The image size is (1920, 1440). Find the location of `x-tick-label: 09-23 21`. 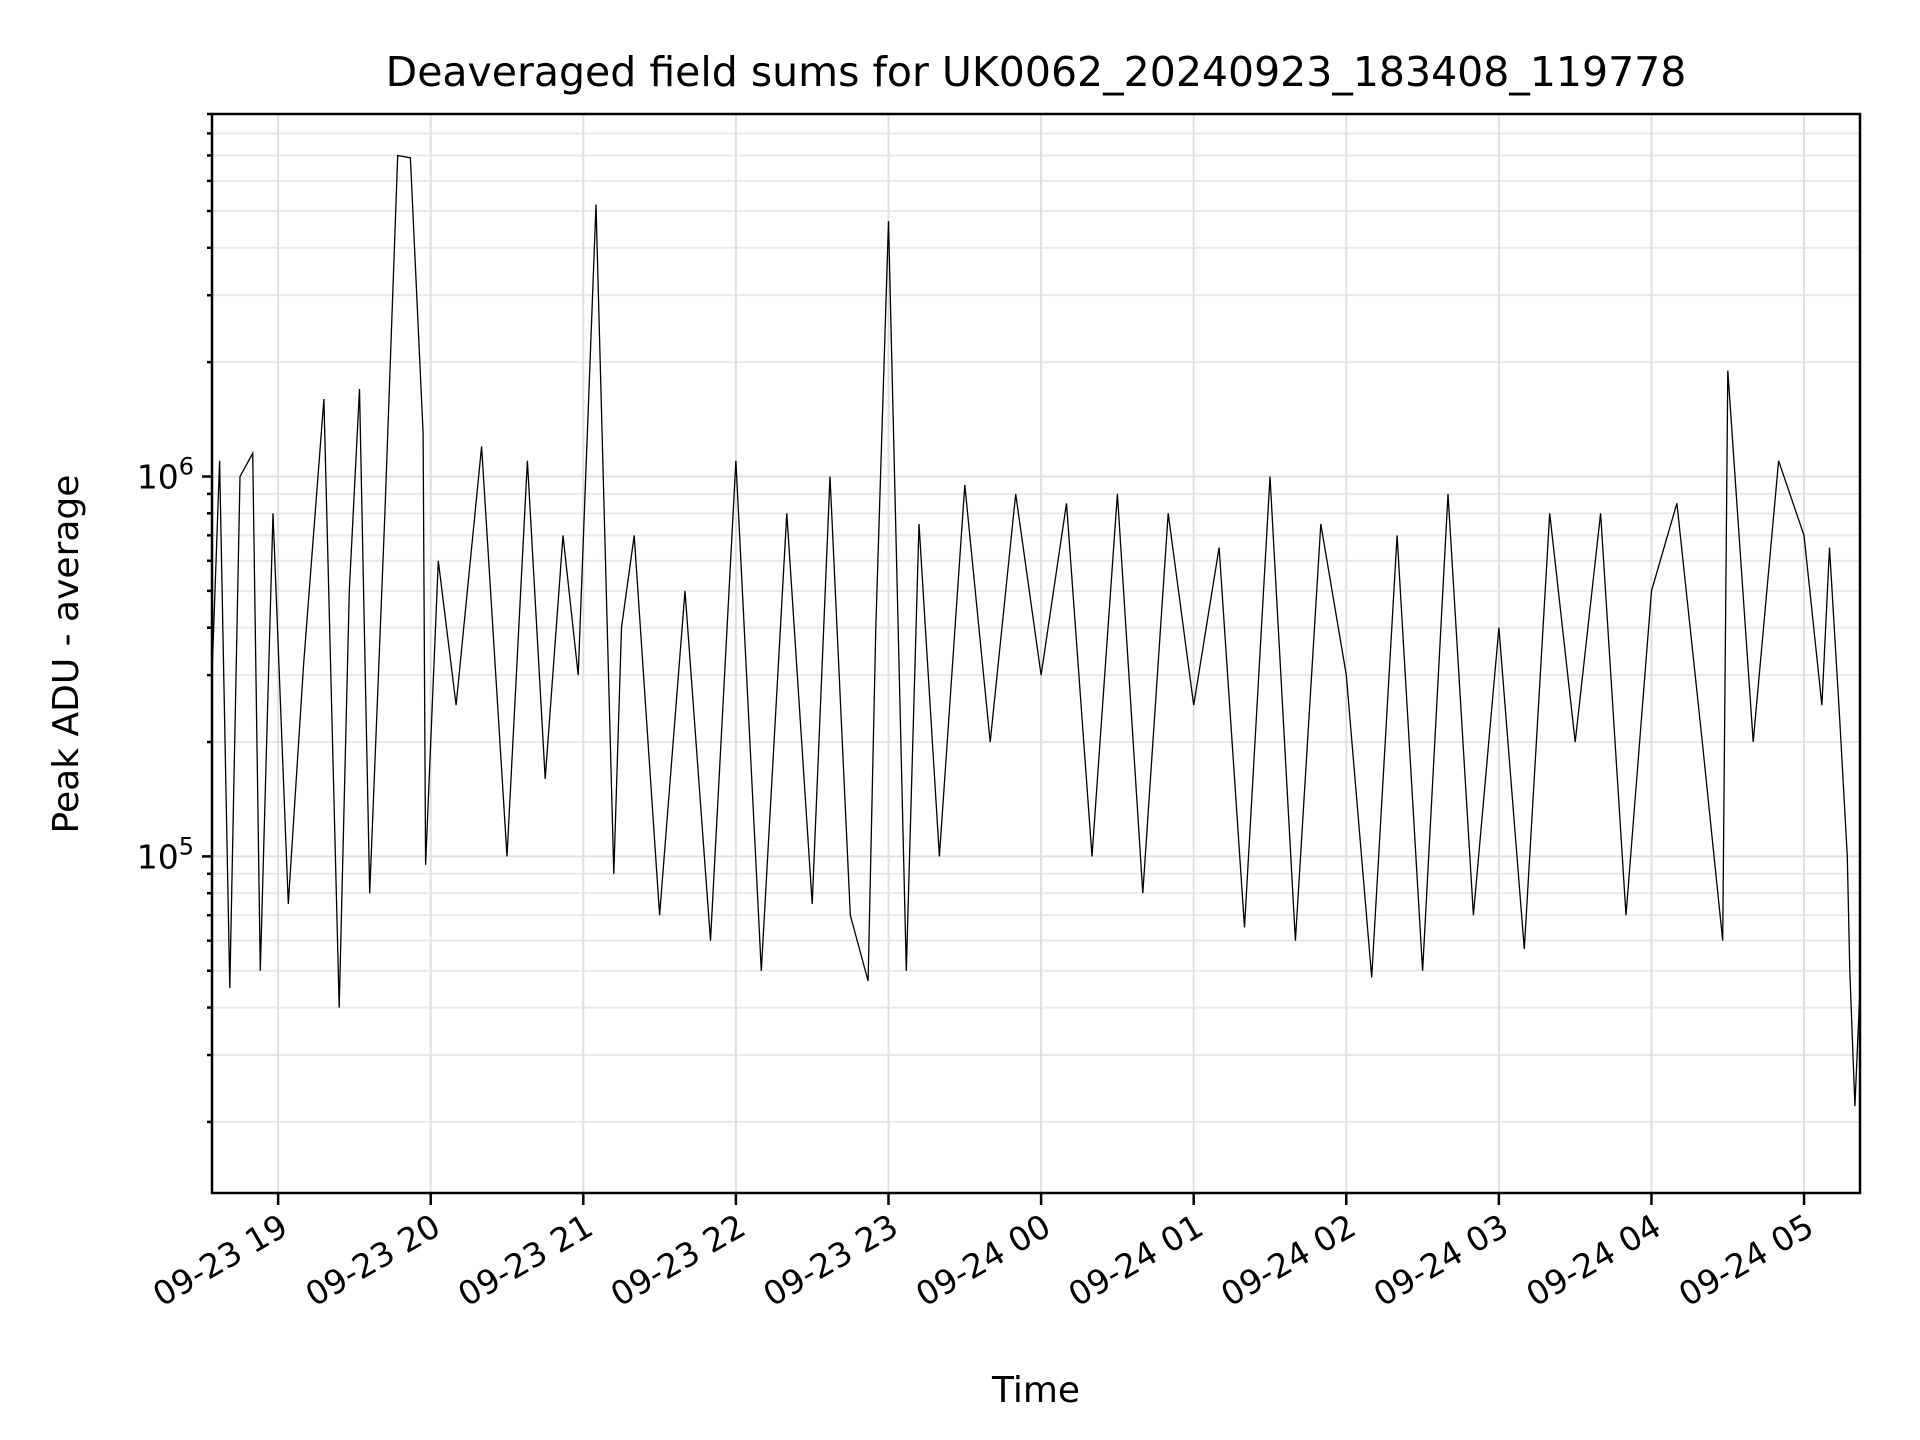

x-tick-label: 09-23 21 is located at coordinates (525, 1260).